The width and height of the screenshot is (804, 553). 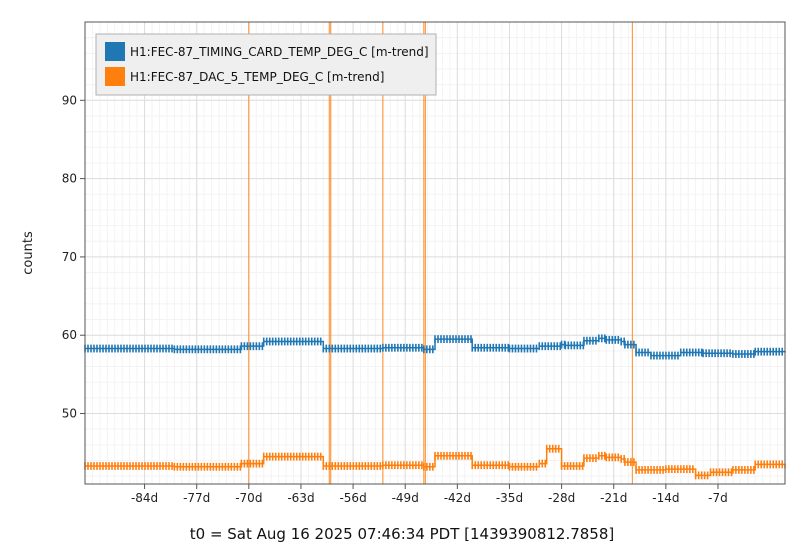 I want to click on x-tick-label: -21d, so click(x=613, y=498).